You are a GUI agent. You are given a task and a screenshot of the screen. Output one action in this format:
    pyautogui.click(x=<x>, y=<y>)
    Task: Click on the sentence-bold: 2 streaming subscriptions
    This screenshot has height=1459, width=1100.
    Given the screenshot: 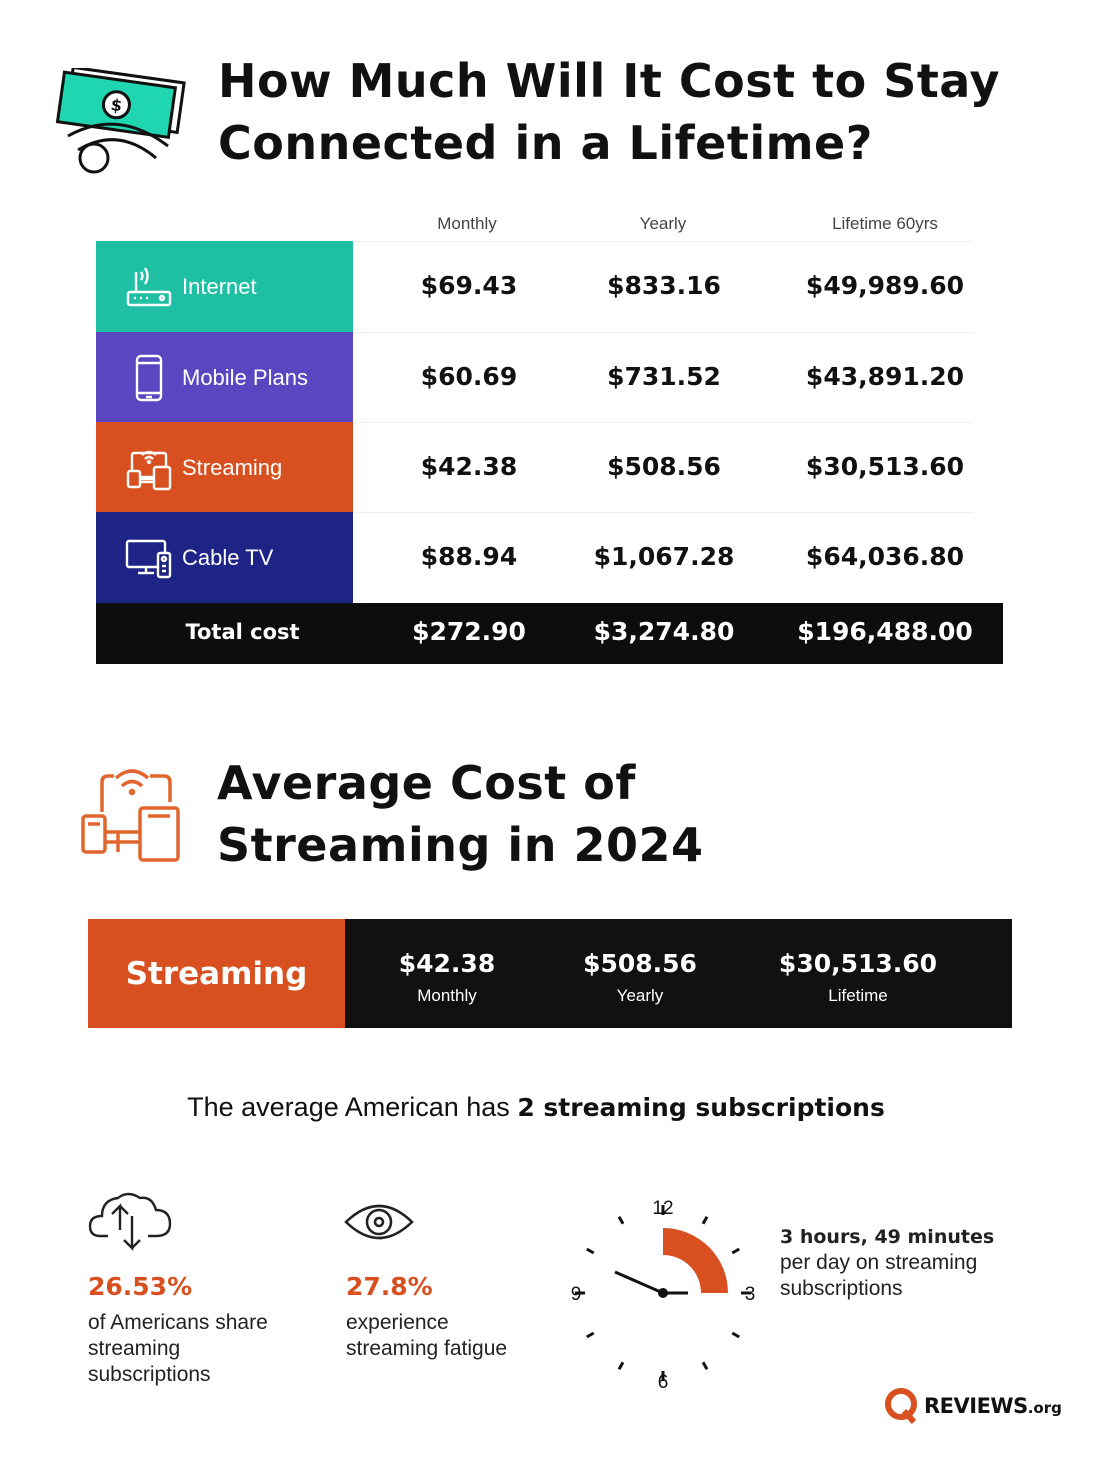 What is the action you would take?
    pyautogui.click(x=701, y=1107)
    